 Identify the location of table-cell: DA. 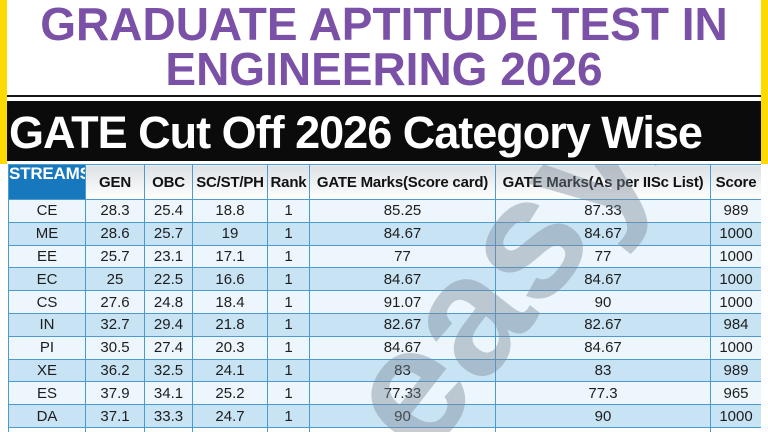
(47, 416).